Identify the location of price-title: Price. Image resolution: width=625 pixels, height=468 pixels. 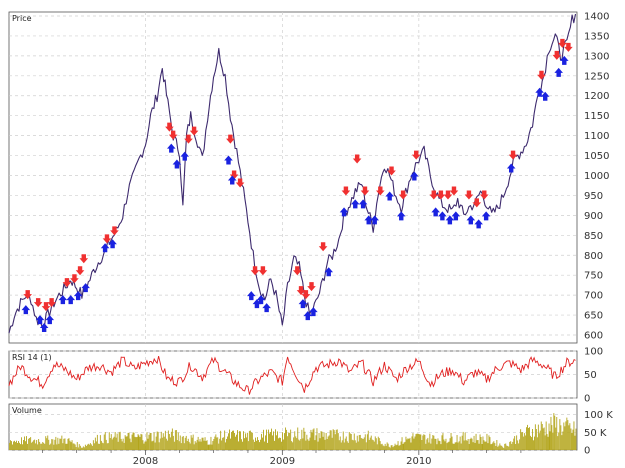
(22, 18).